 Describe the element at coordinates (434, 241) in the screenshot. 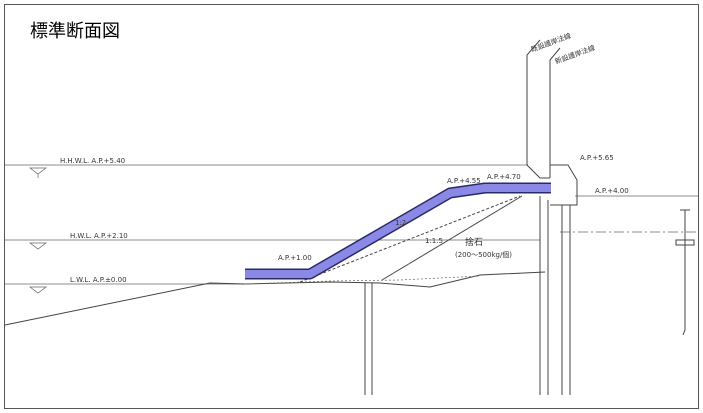

I see `slope-label: 1:1.5` at that location.